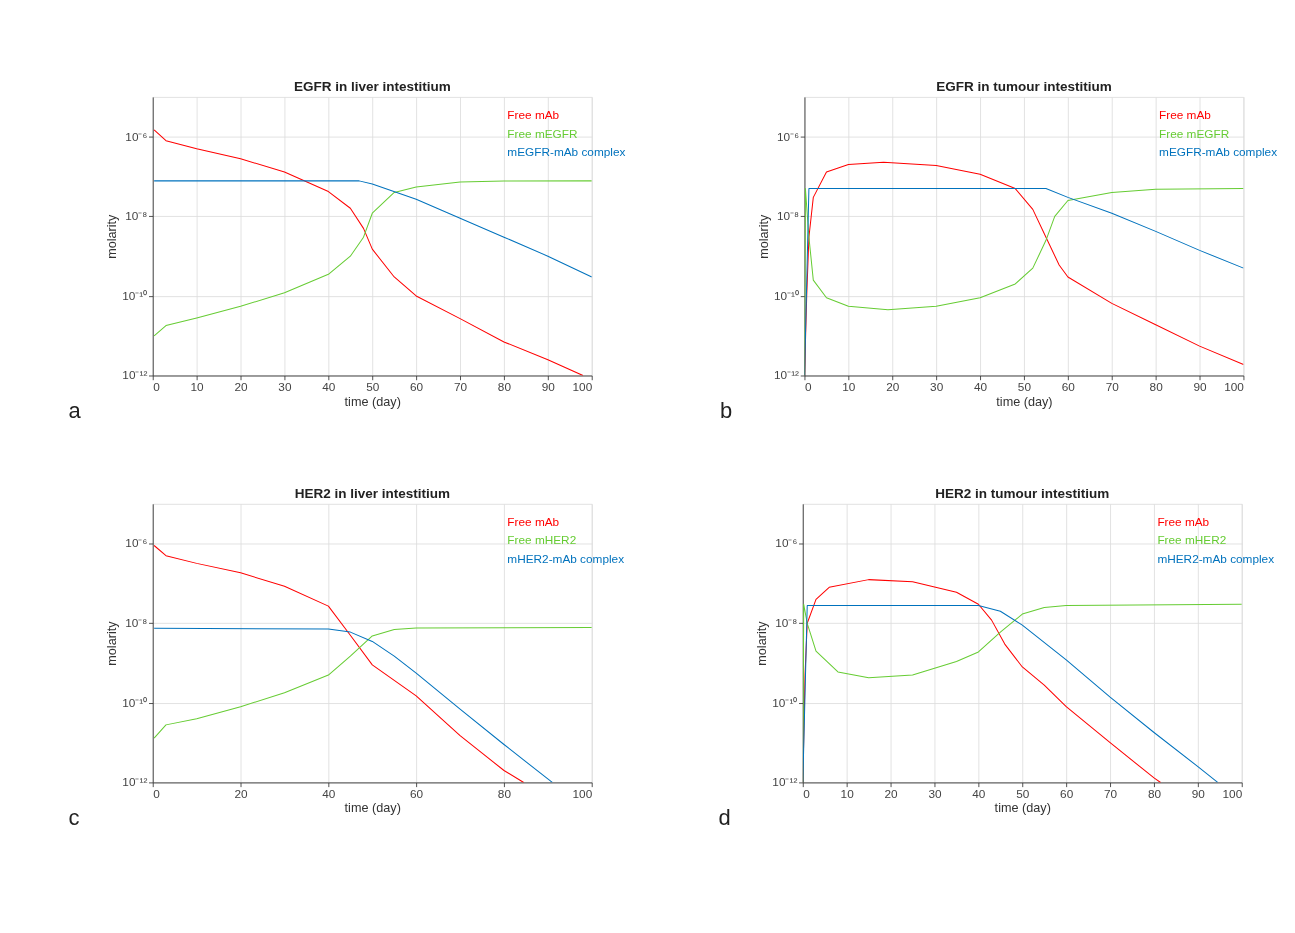  Describe the element at coordinates (75, 410) in the screenshot. I see `text: a` at that location.